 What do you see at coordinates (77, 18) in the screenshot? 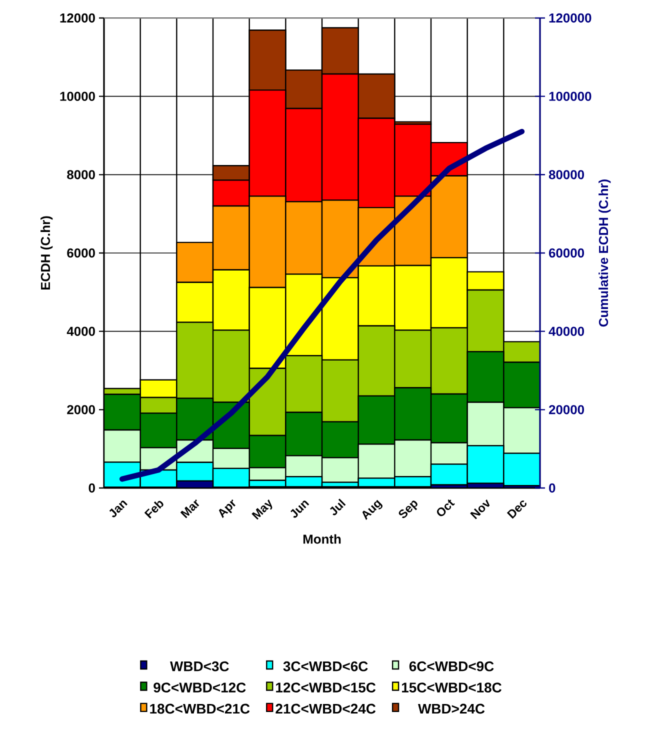
I see `y-tick-label: 12000` at bounding box center [77, 18].